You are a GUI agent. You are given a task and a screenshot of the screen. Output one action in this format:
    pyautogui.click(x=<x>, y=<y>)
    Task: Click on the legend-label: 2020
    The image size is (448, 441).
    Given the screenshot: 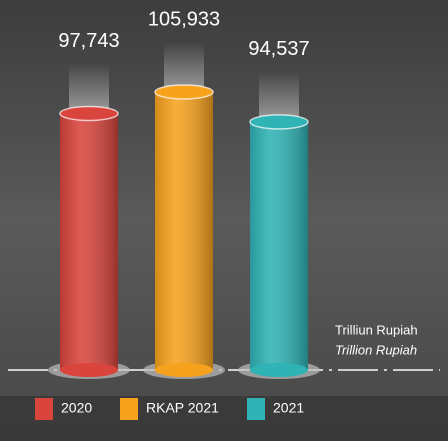 What is the action you would take?
    pyautogui.click(x=76, y=408)
    